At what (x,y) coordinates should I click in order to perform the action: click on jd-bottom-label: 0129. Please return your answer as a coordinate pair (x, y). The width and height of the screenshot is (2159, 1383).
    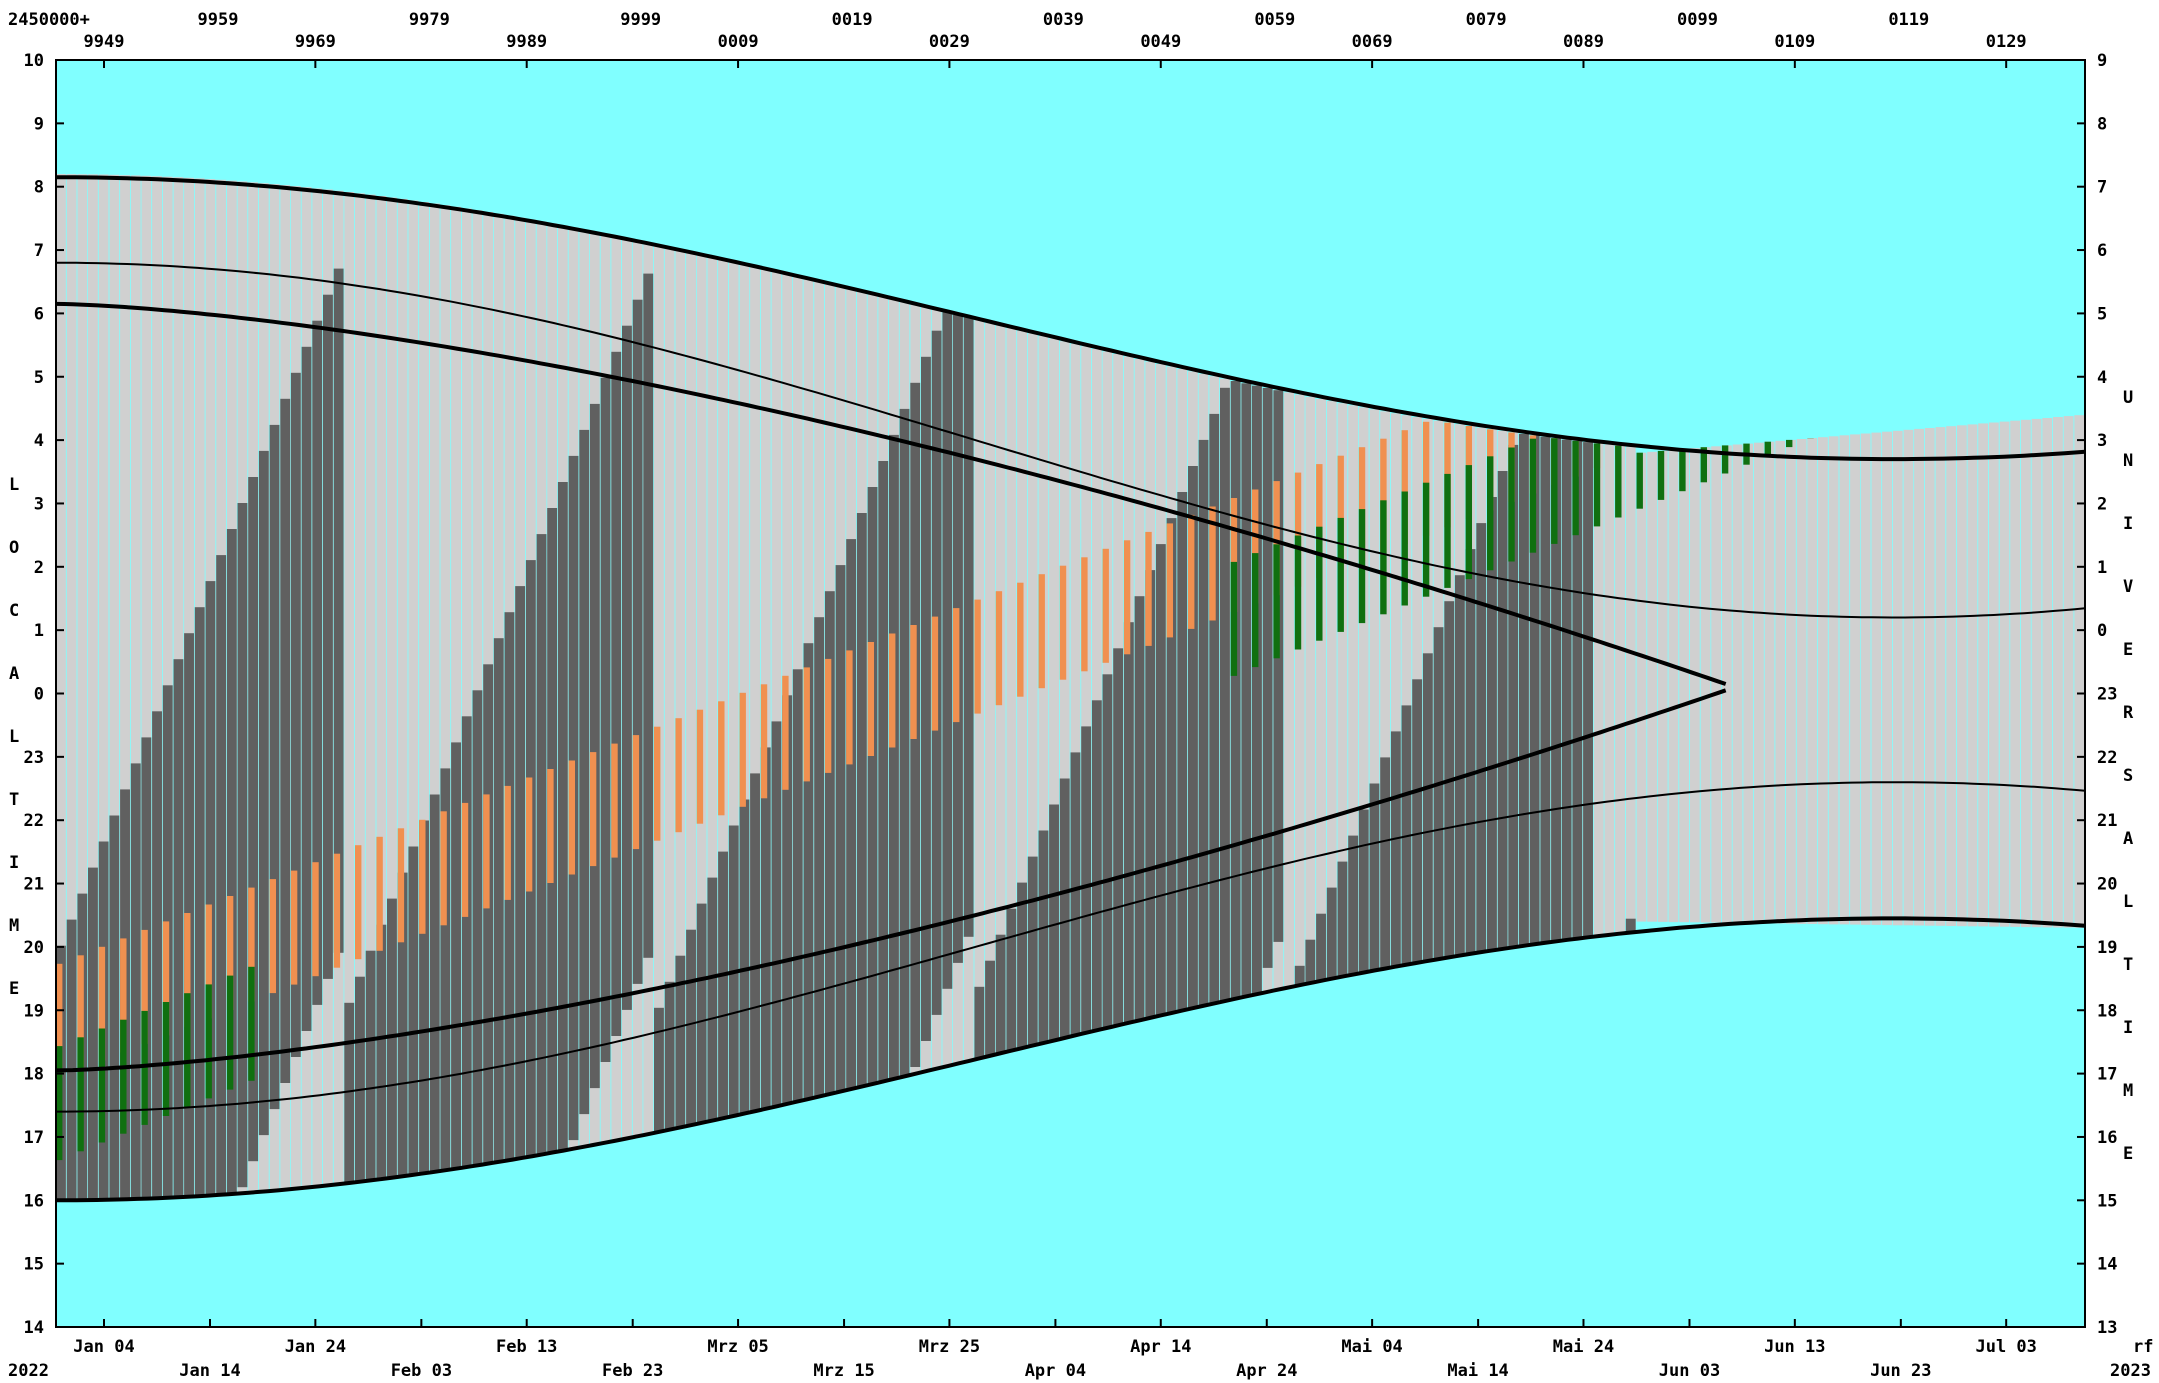
    Looking at the image, I should click on (2006, 42).